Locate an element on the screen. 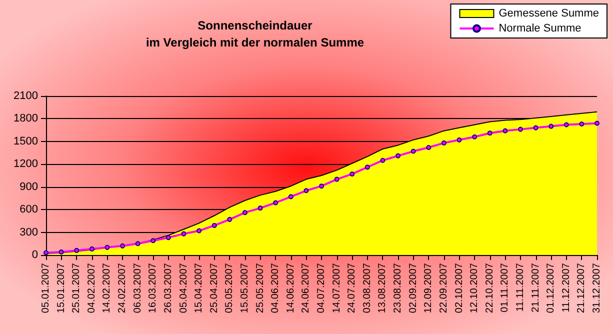  x-tick-label: 21.11.2007 is located at coordinates (536, 287).